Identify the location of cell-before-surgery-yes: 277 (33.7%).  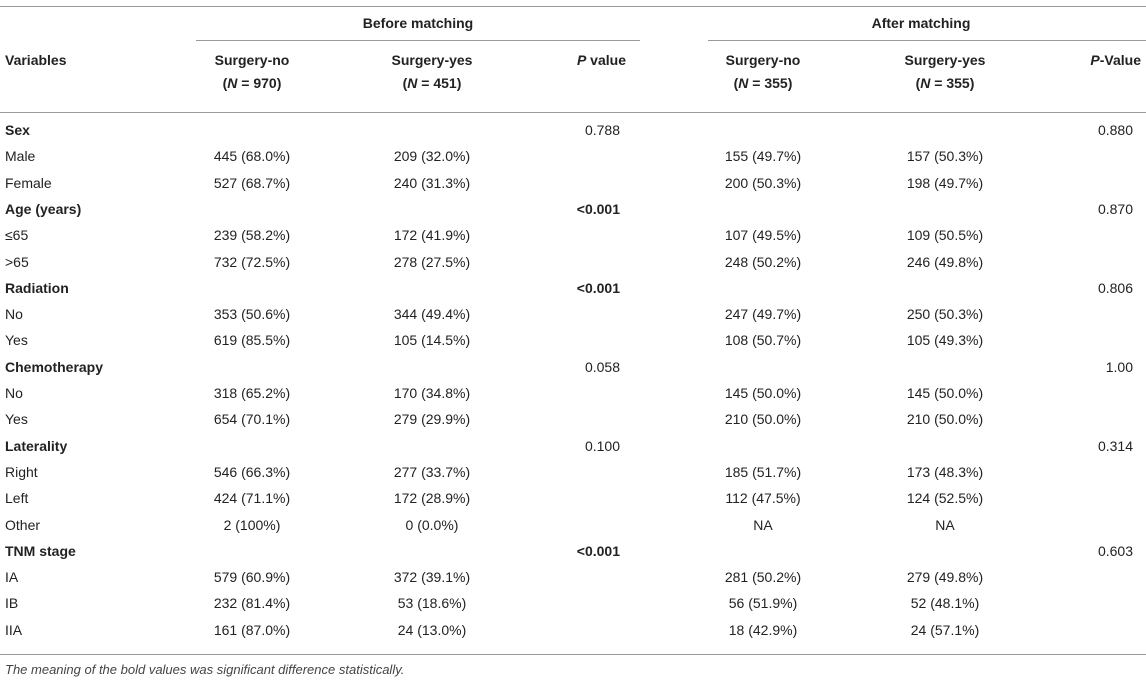
(432, 472).